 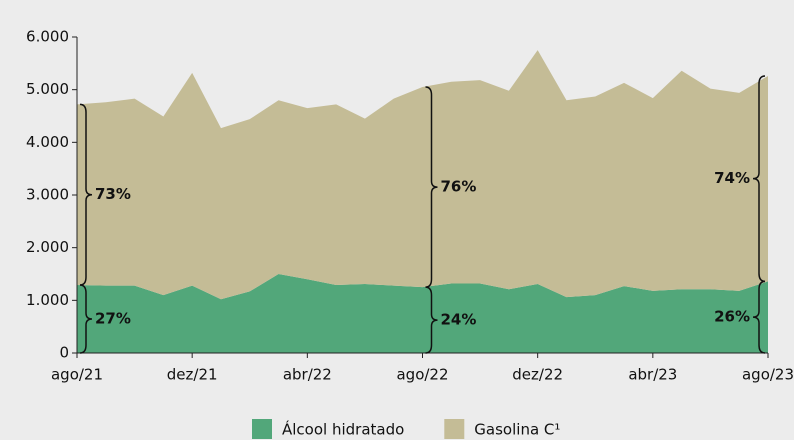 I want to click on legend-label: Gasolina C¹, so click(x=517, y=430).